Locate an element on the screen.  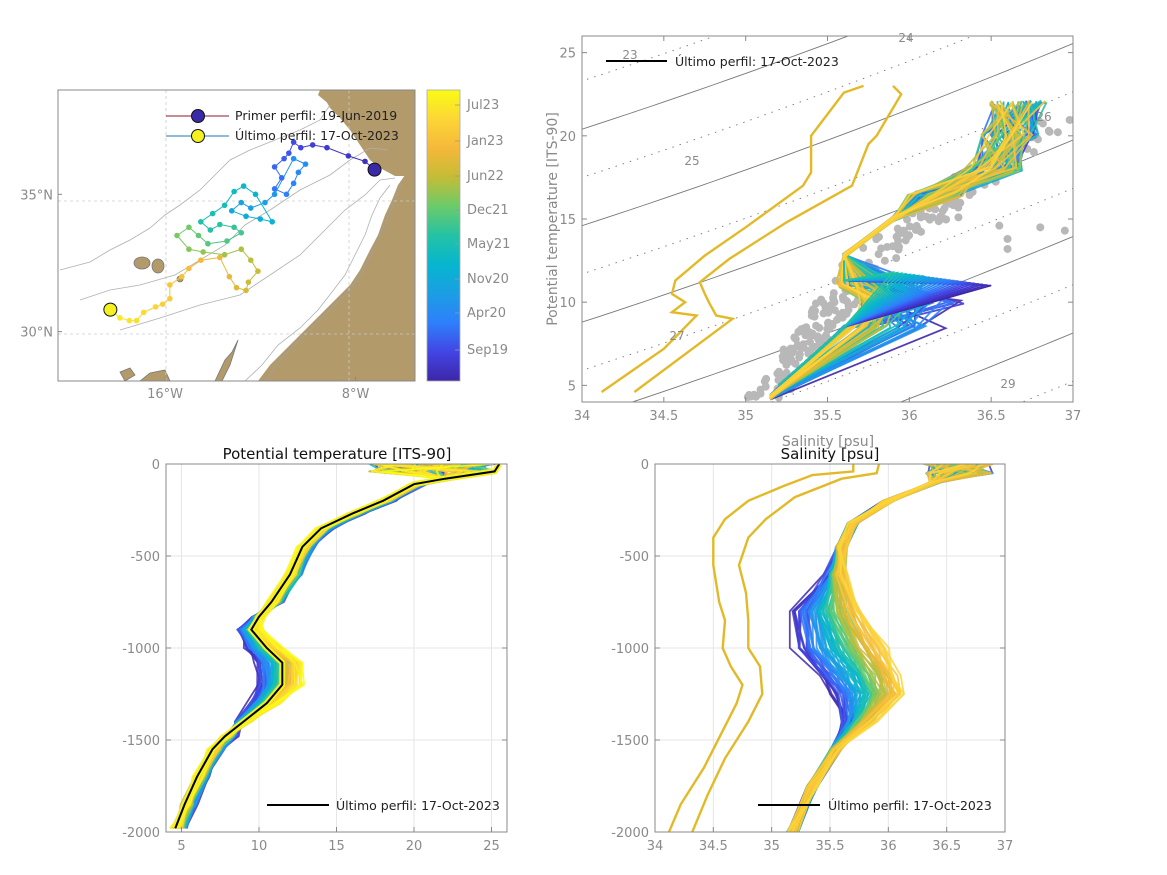
xtick-label: 34 is located at coordinates (655, 846).